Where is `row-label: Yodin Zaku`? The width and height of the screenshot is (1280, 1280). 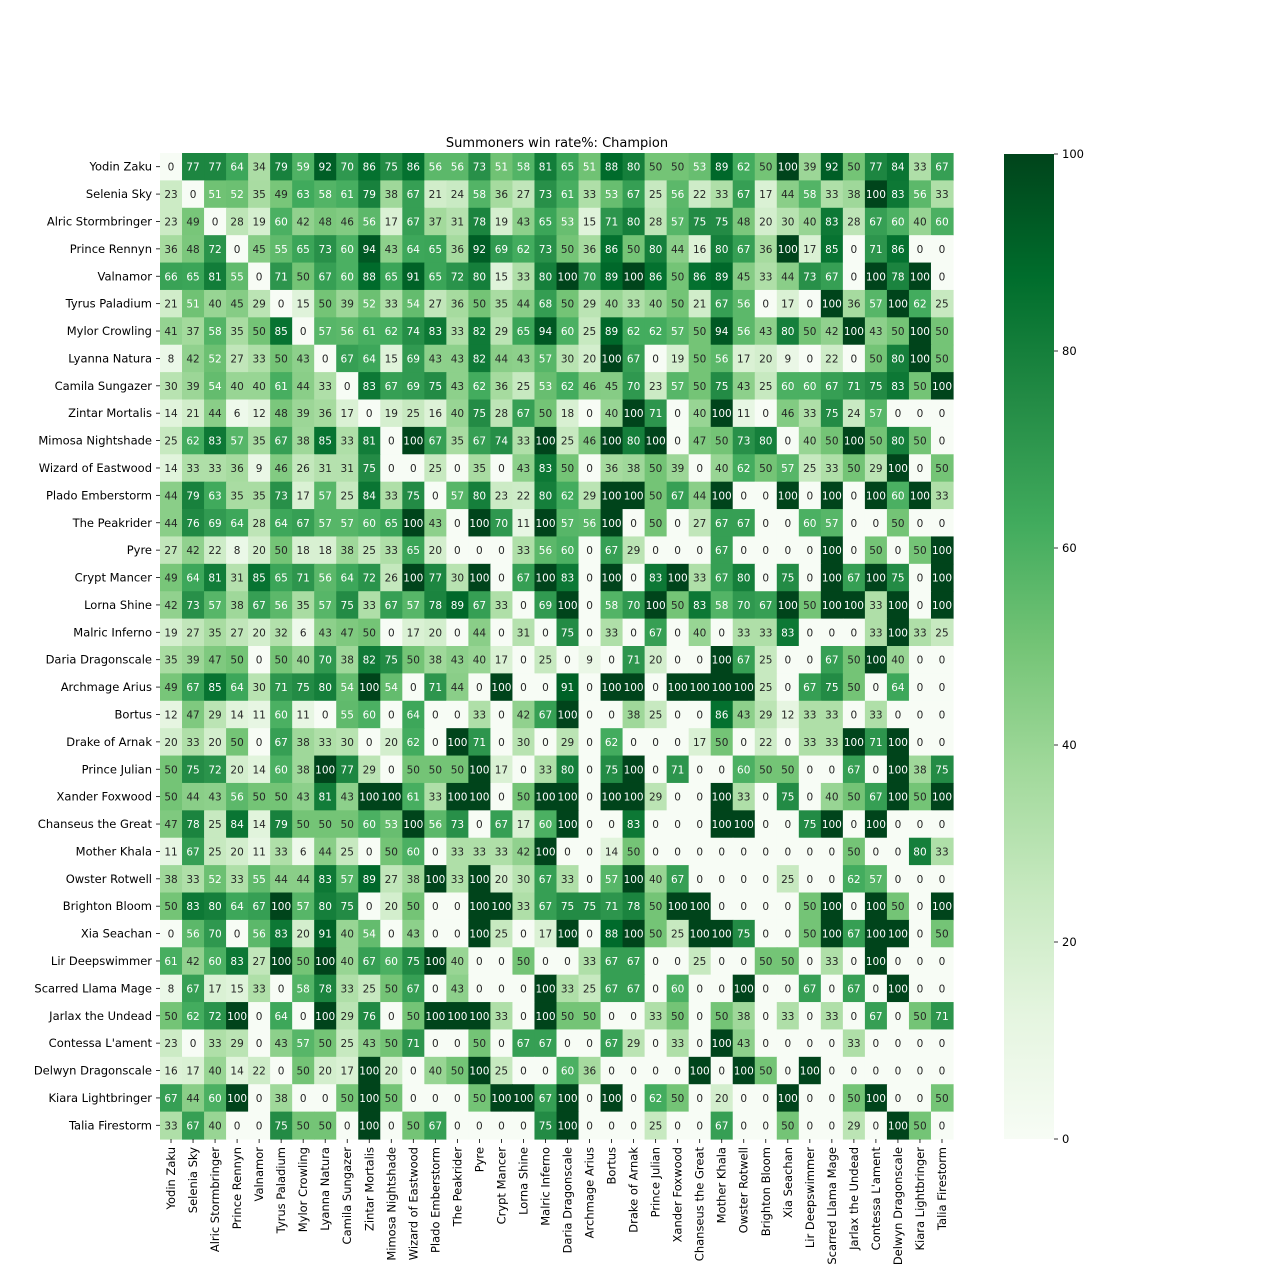 row-label: Yodin Zaku is located at coordinates (121, 167).